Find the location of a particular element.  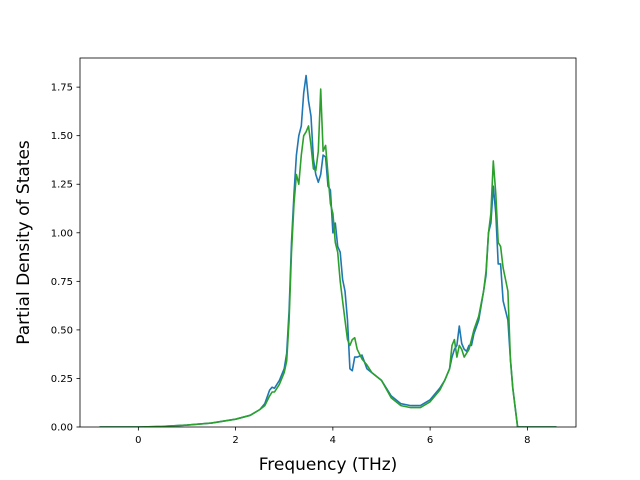

y-axis-label: Partial Density of States is located at coordinates (24, 242).